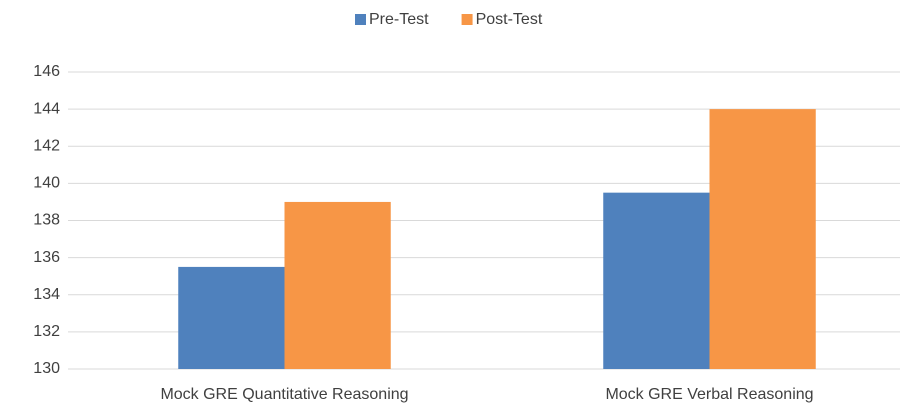 This screenshot has width=913, height=413. Describe the element at coordinates (46, 145) in the screenshot. I see `y-tick-label: 142` at that location.